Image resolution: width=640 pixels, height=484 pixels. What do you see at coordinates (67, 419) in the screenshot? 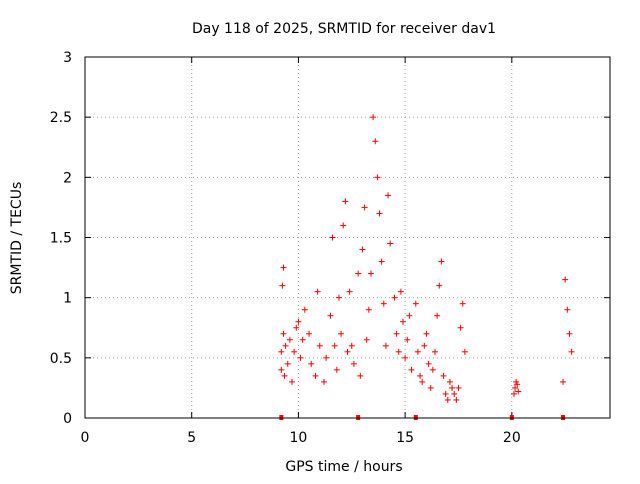
I see `y-tick-label: 0` at bounding box center [67, 419].